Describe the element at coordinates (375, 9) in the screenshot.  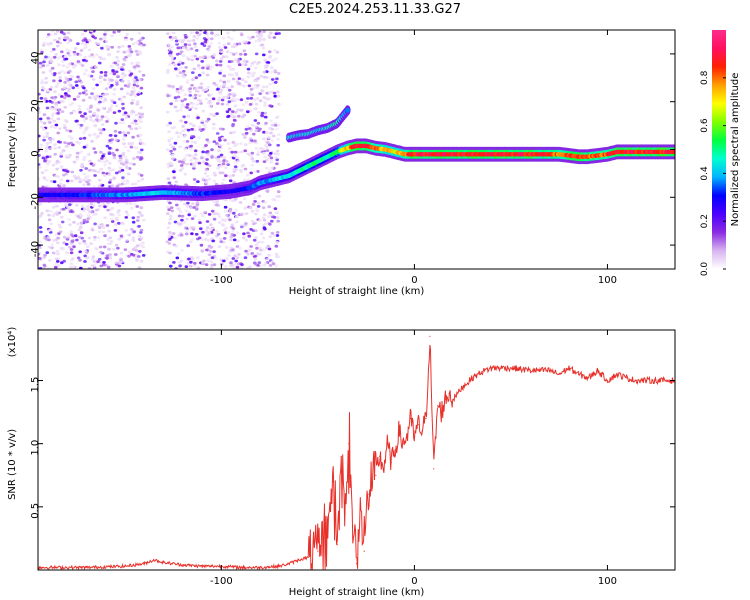
I see `figure-title: C2E5.2024.253.11.33.G27` at that location.